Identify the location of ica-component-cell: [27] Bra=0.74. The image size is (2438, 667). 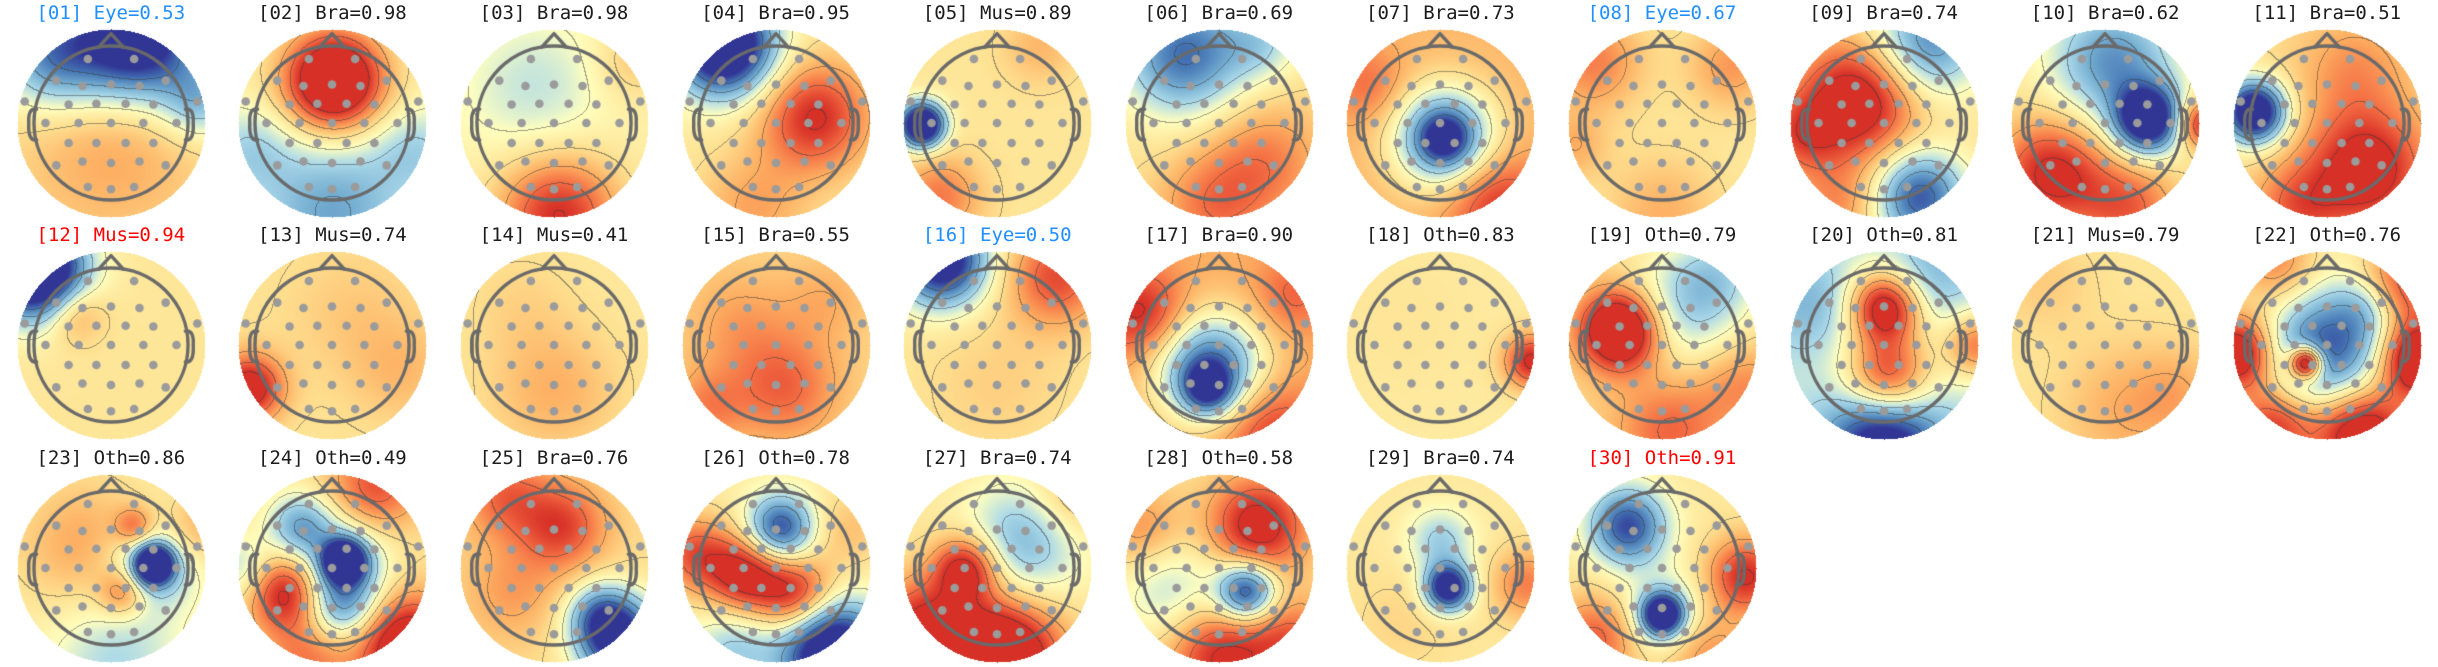
(997, 556).